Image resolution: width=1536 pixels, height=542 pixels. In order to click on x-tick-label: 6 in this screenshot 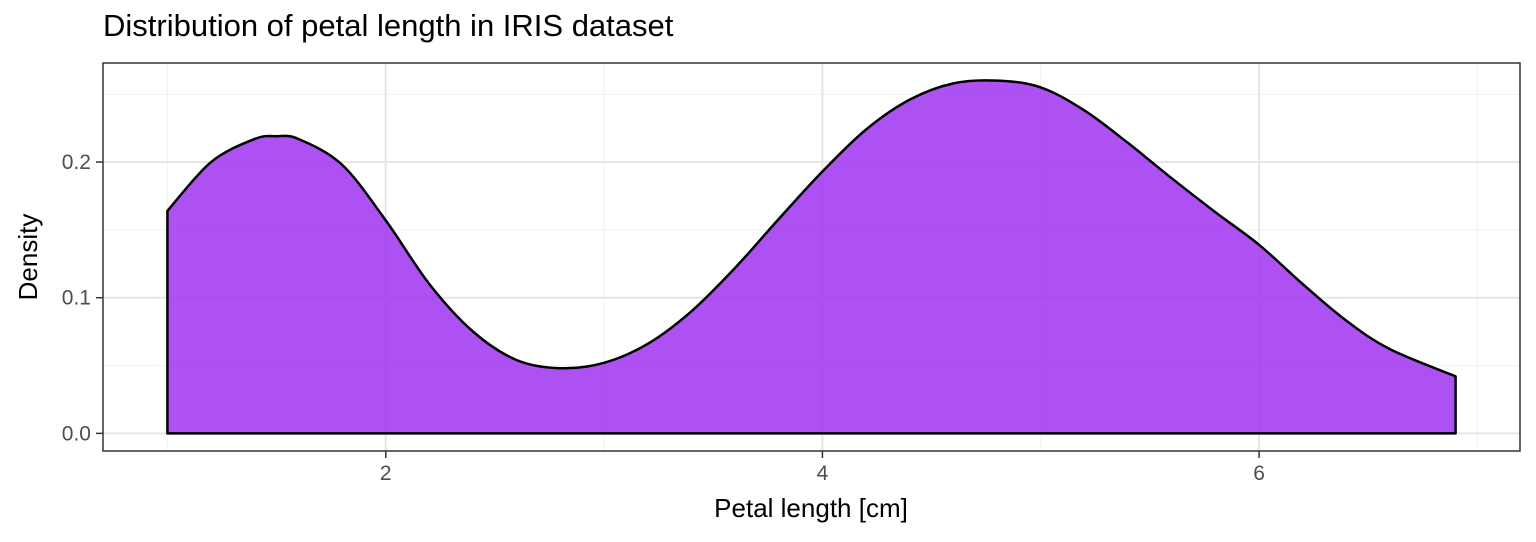, I will do `click(1259, 473)`.